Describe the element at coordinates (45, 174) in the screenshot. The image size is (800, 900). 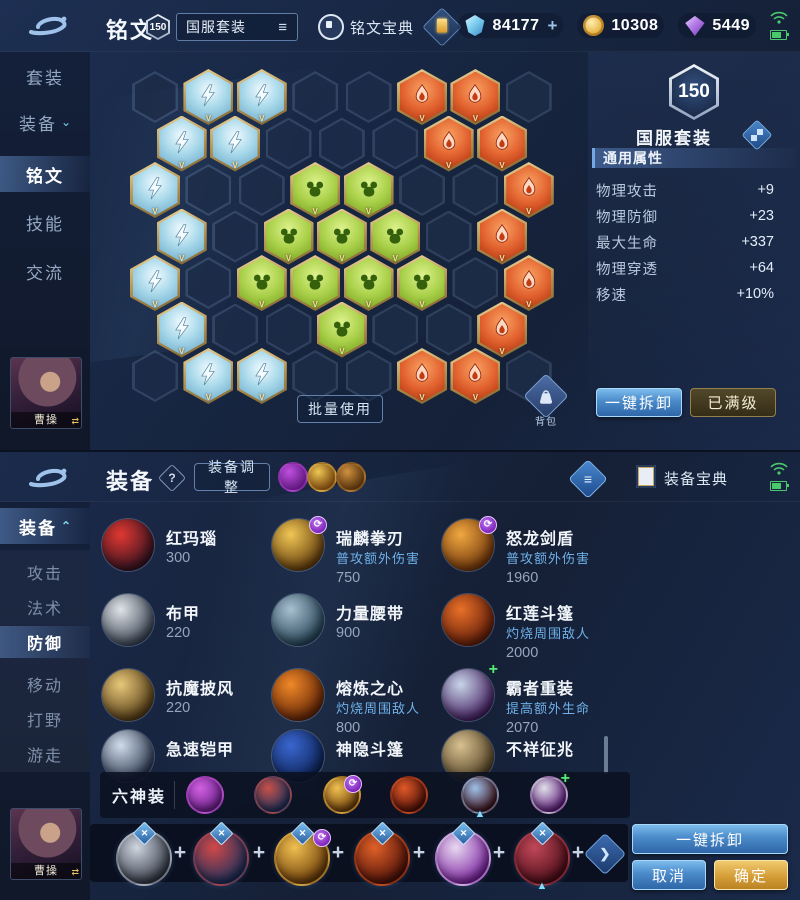
I see `sidebar-item-runes: 铭文` at that location.